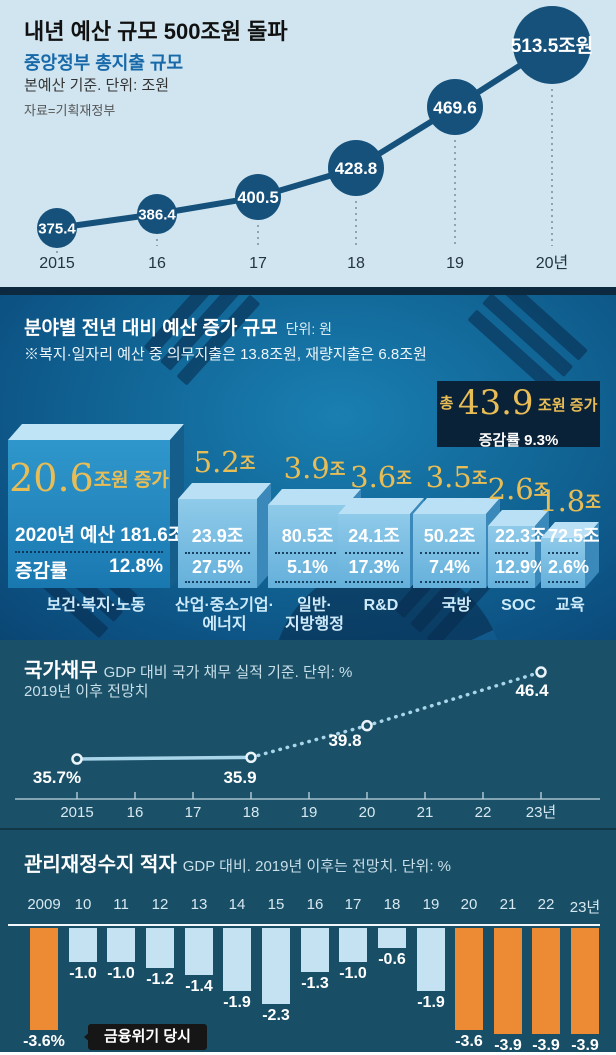  I want to click on category-line: 국방, so click(456, 605).